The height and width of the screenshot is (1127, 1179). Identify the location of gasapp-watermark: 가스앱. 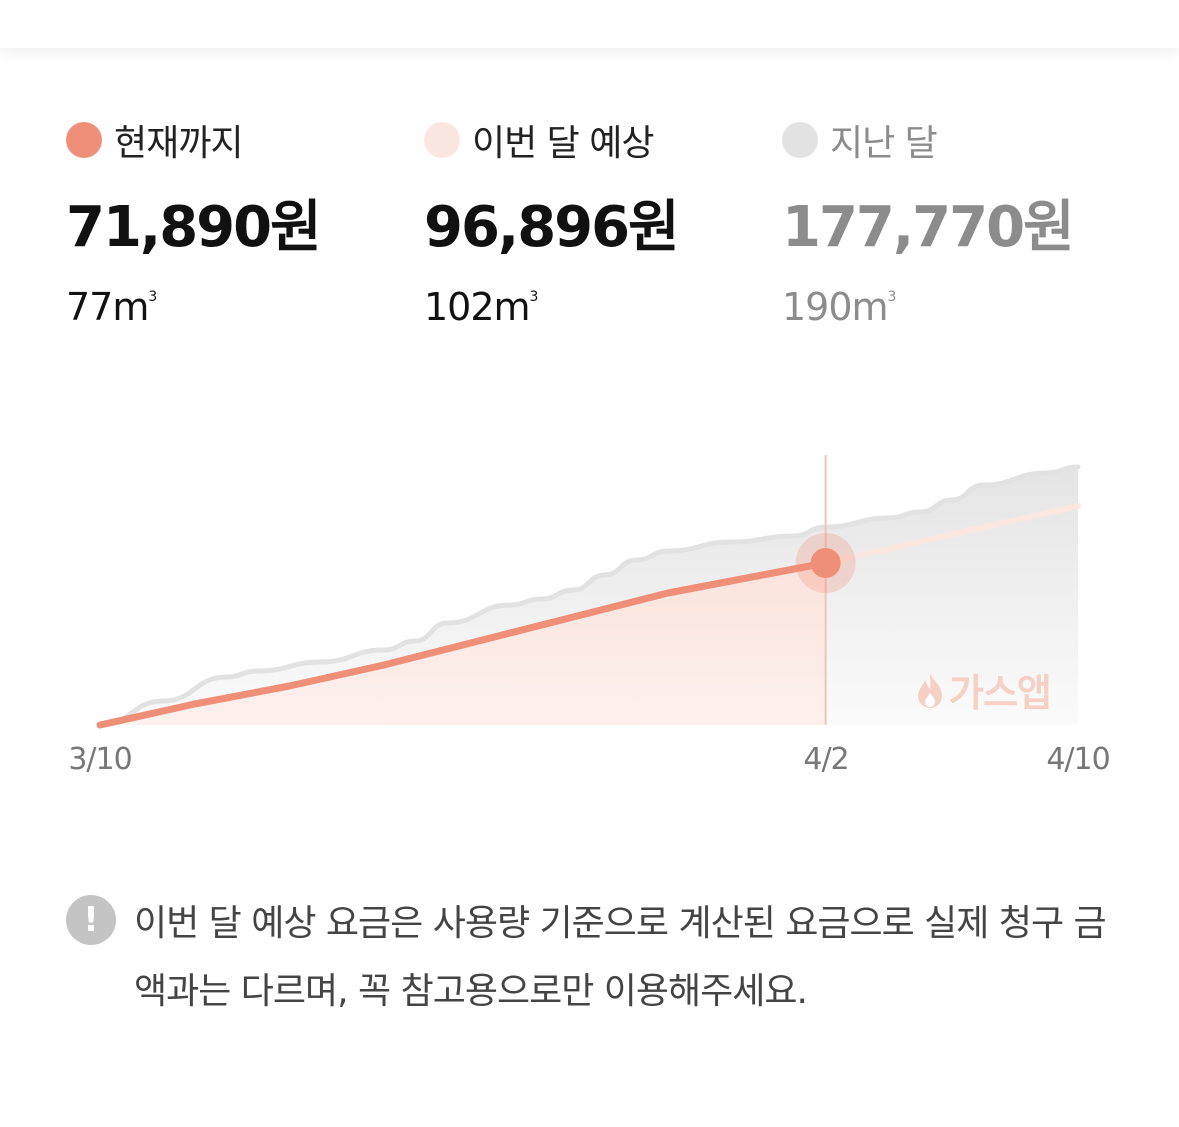
(983, 689).